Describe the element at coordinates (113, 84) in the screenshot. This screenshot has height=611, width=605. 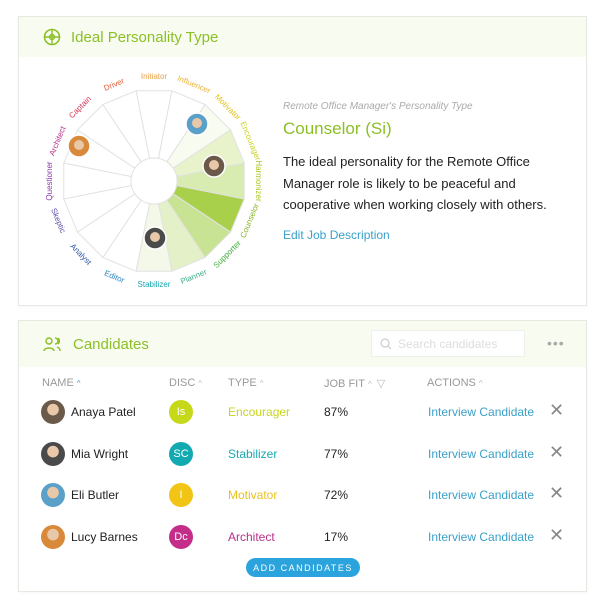
I see `wheel-label: Driver` at that location.